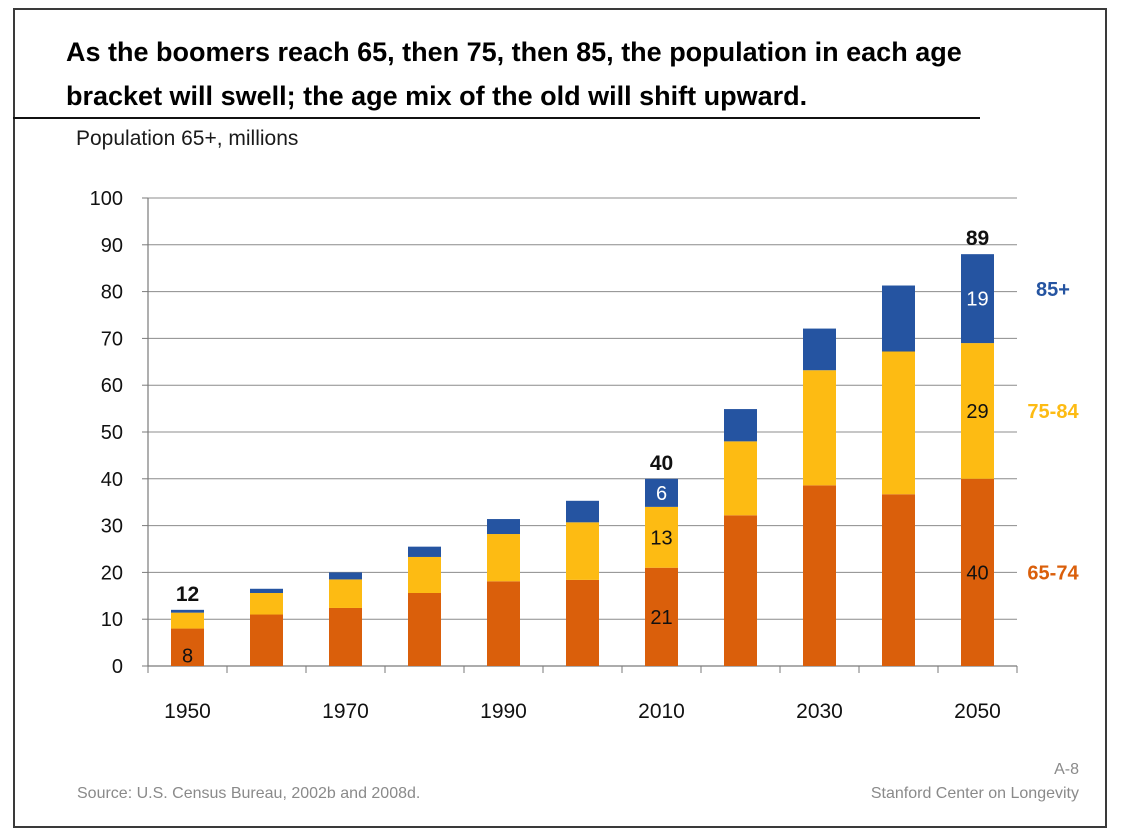 This screenshot has height=840, width=1125. I want to click on bar-segment-65-74-1990, so click(503, 623).